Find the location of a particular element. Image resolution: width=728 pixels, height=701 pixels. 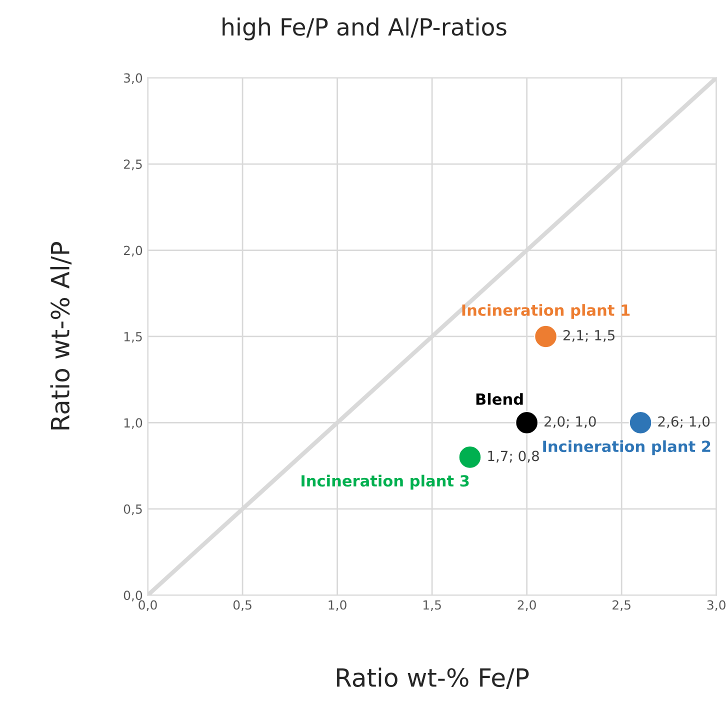

data-label: 2,6; 1,0 is located at coordinates (684, 422).